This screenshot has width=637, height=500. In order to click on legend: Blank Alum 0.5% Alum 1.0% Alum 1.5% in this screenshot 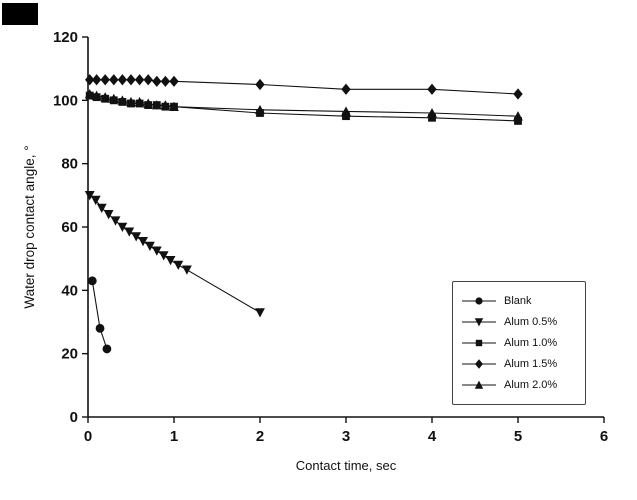, I will do `click(519, 343)`.